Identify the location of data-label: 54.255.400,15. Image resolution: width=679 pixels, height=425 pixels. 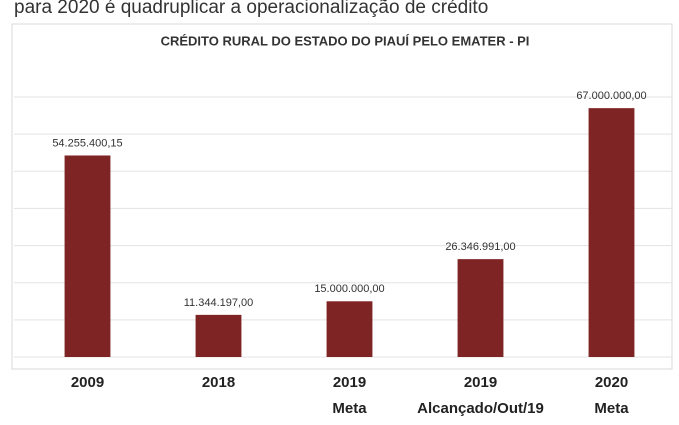
(87, 143).